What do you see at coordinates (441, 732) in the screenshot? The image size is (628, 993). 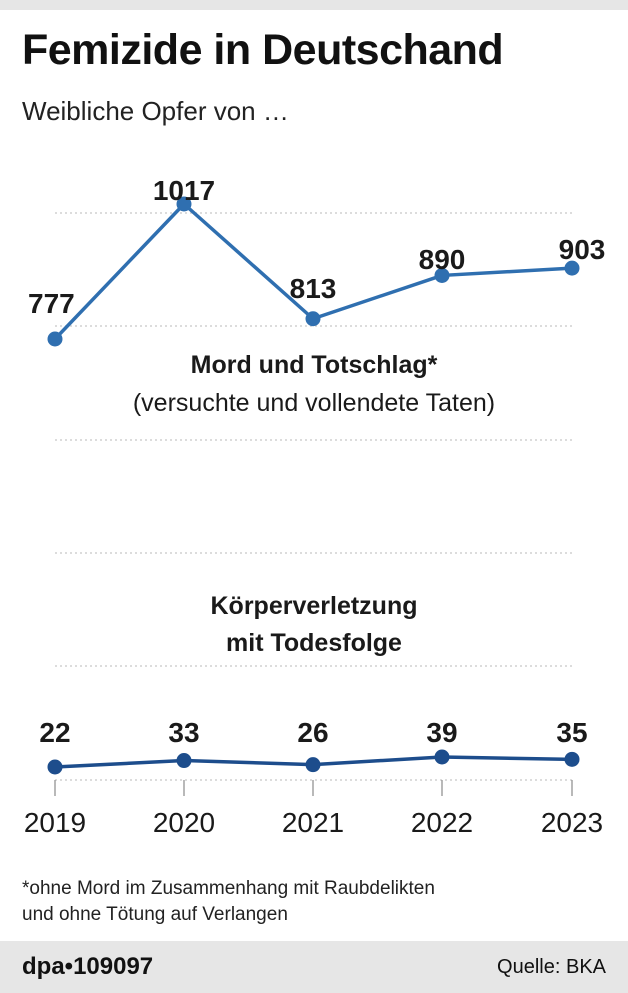 I see `value-label-koerper-2022: 39` at bounding box center [441, 732].